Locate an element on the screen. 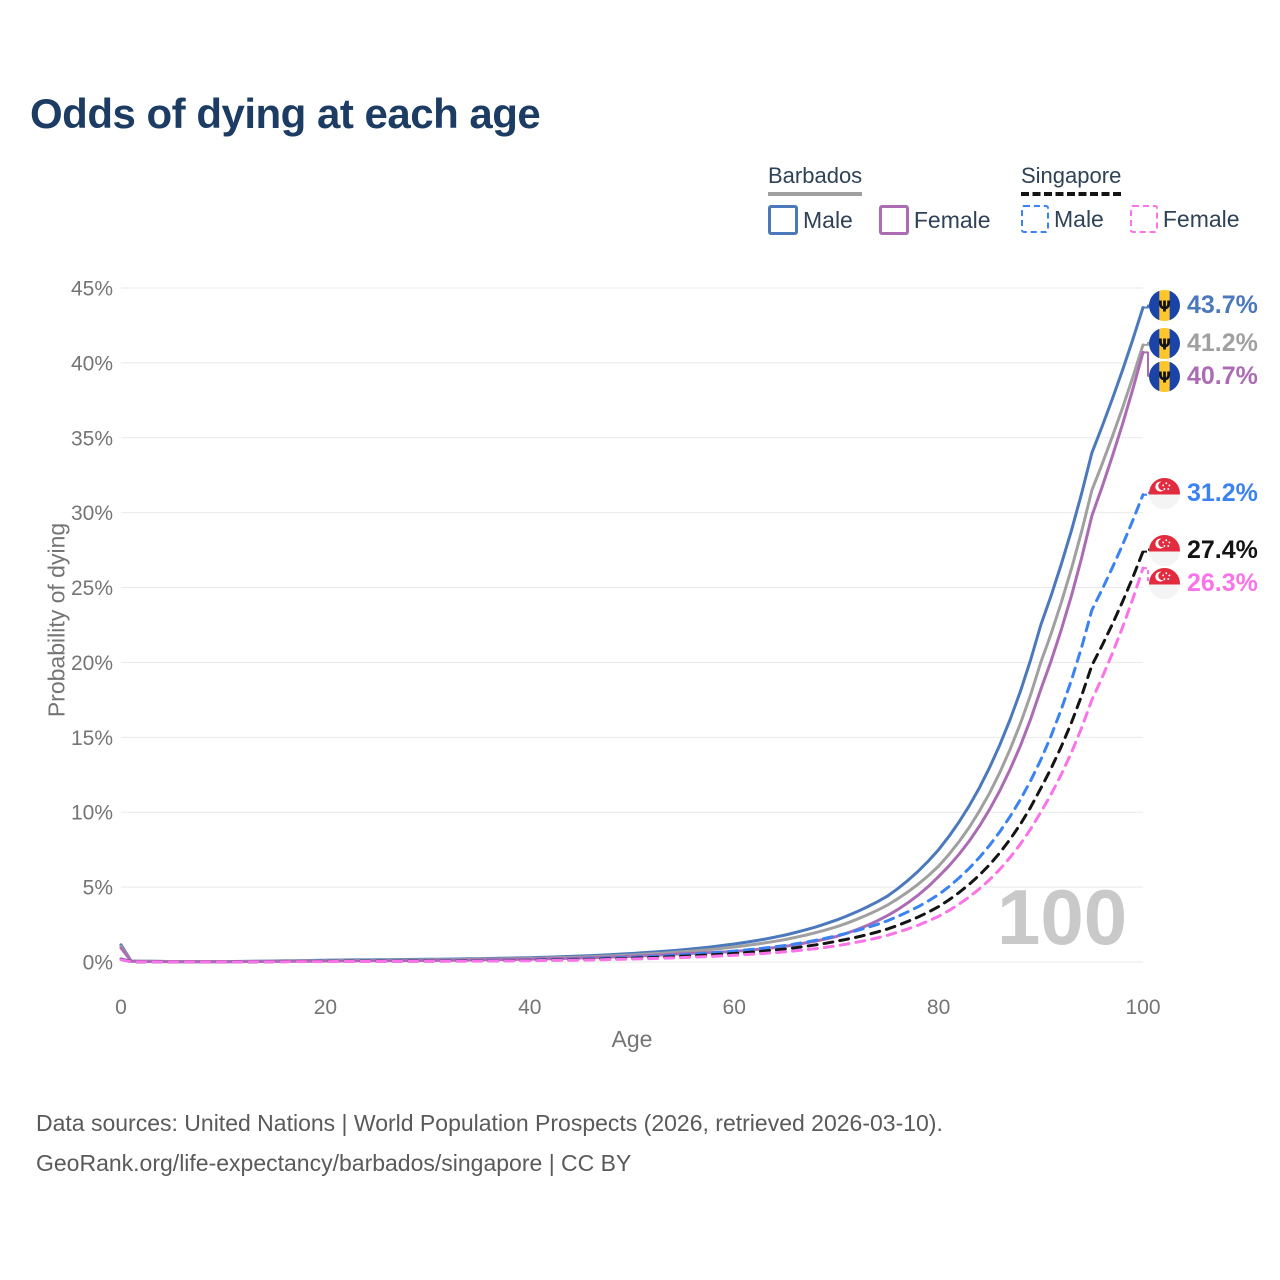 The width and height of the screenshot is (1280, 1280). end-label-value: 26.3% is located at coordinates (1222, 582).